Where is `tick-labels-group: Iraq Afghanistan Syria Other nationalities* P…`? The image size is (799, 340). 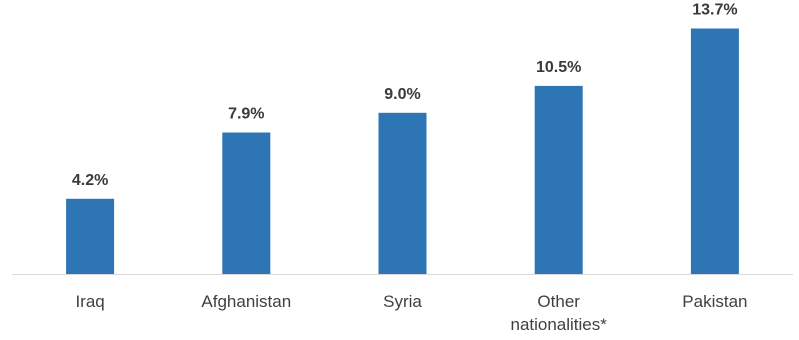
tick-labels-group: Iraq Afghanistan Syria Other nationalities* P… is located at coordinates (411, 313).